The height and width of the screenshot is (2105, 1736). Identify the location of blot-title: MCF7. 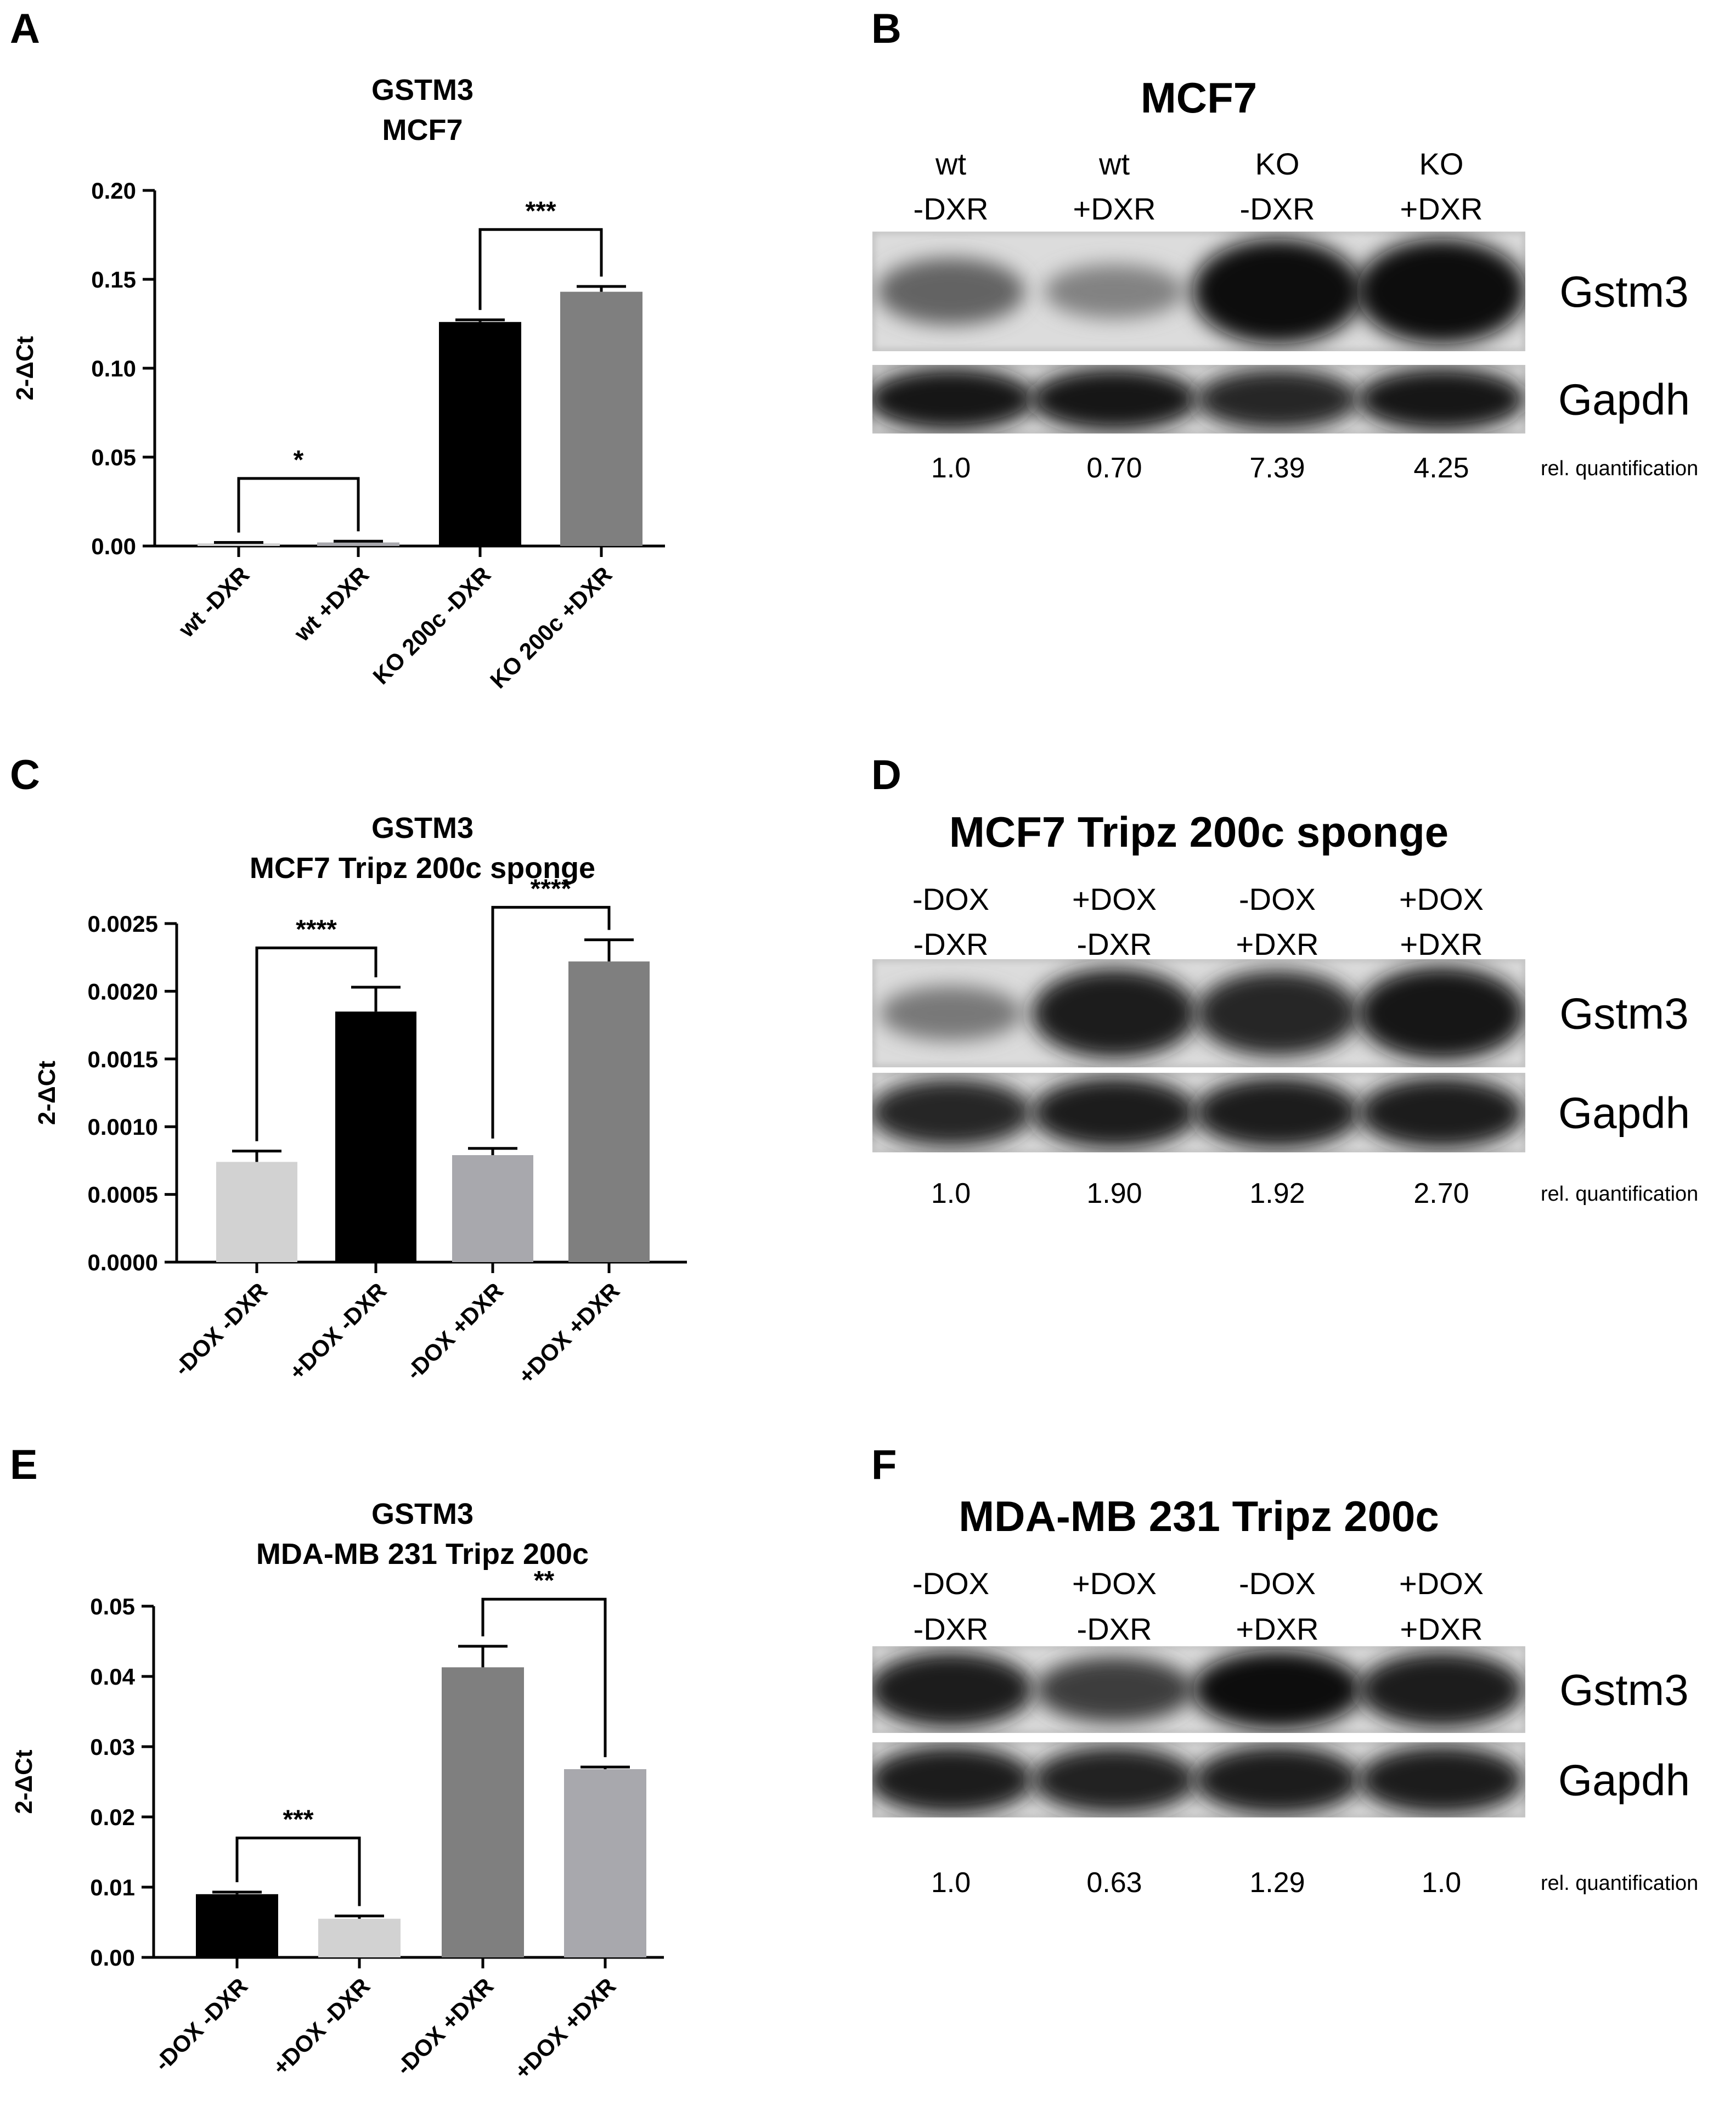
(1199, 98).